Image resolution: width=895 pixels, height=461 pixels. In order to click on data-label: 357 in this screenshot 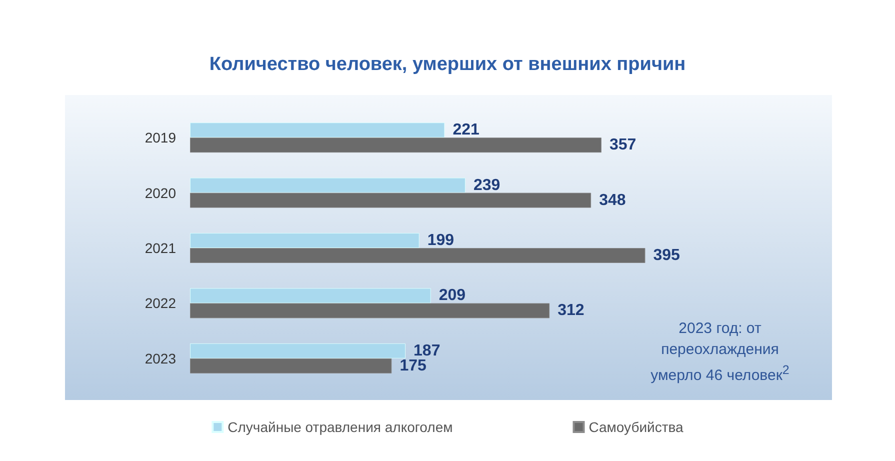, I will do `click(622, 145)`.